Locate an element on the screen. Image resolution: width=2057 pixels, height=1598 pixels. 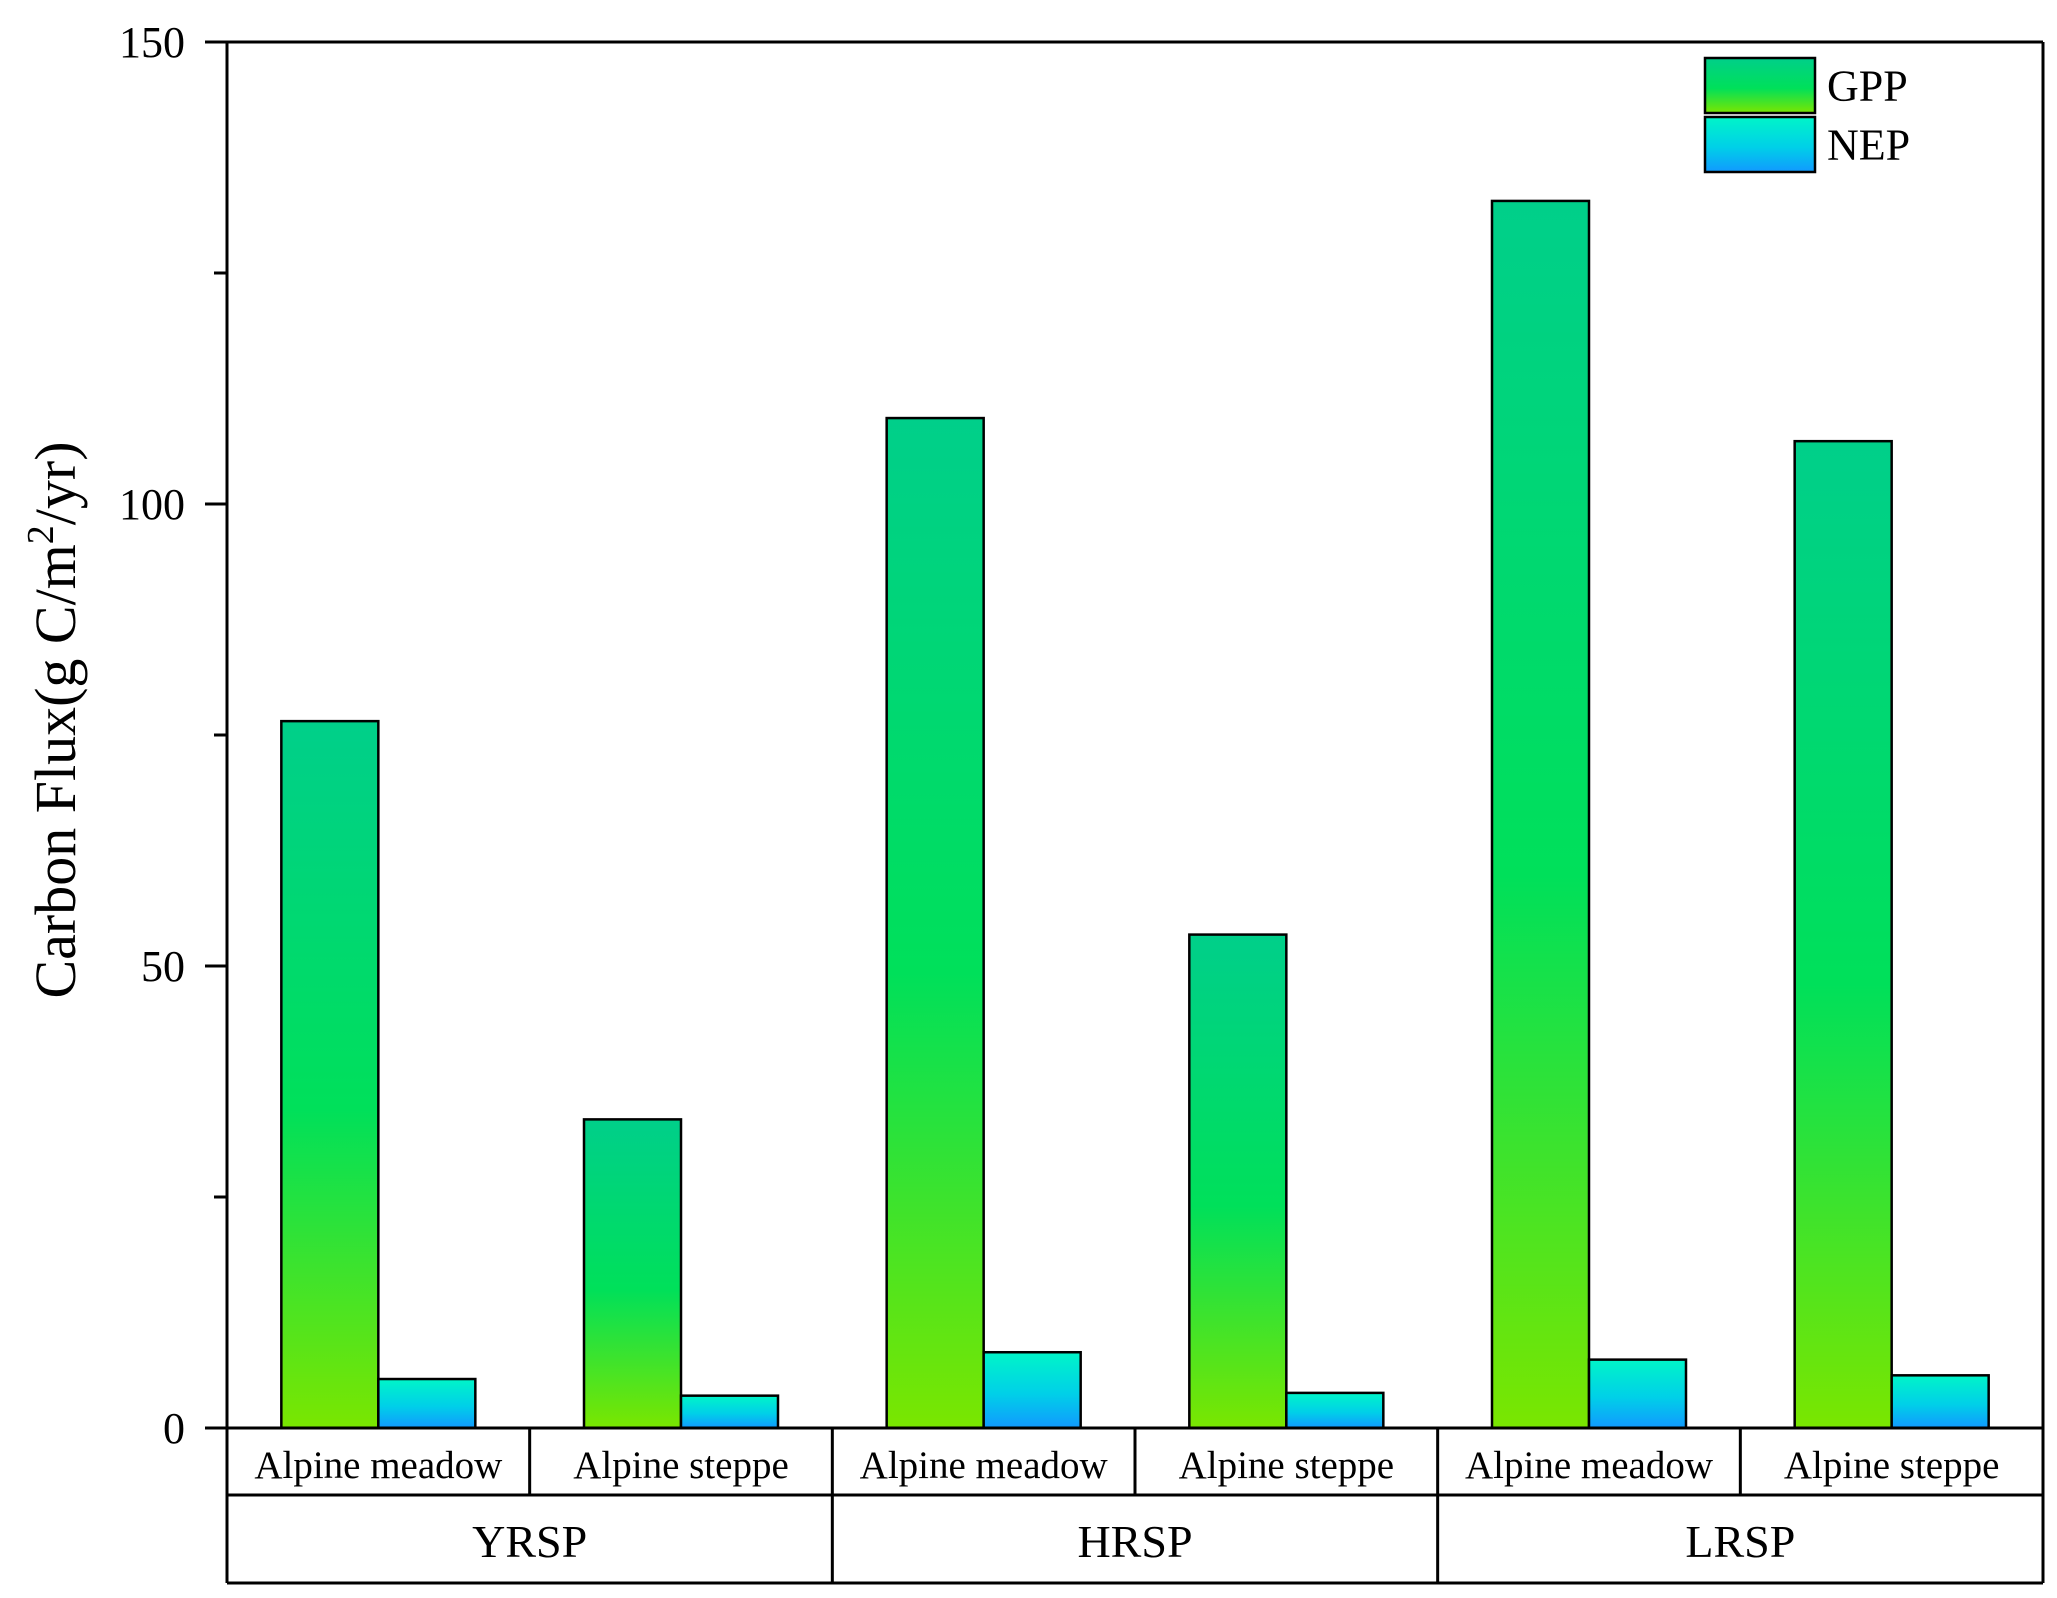
y-axis-label-main: Carbon Flux(g C/m is located at coordinates (55, 771).